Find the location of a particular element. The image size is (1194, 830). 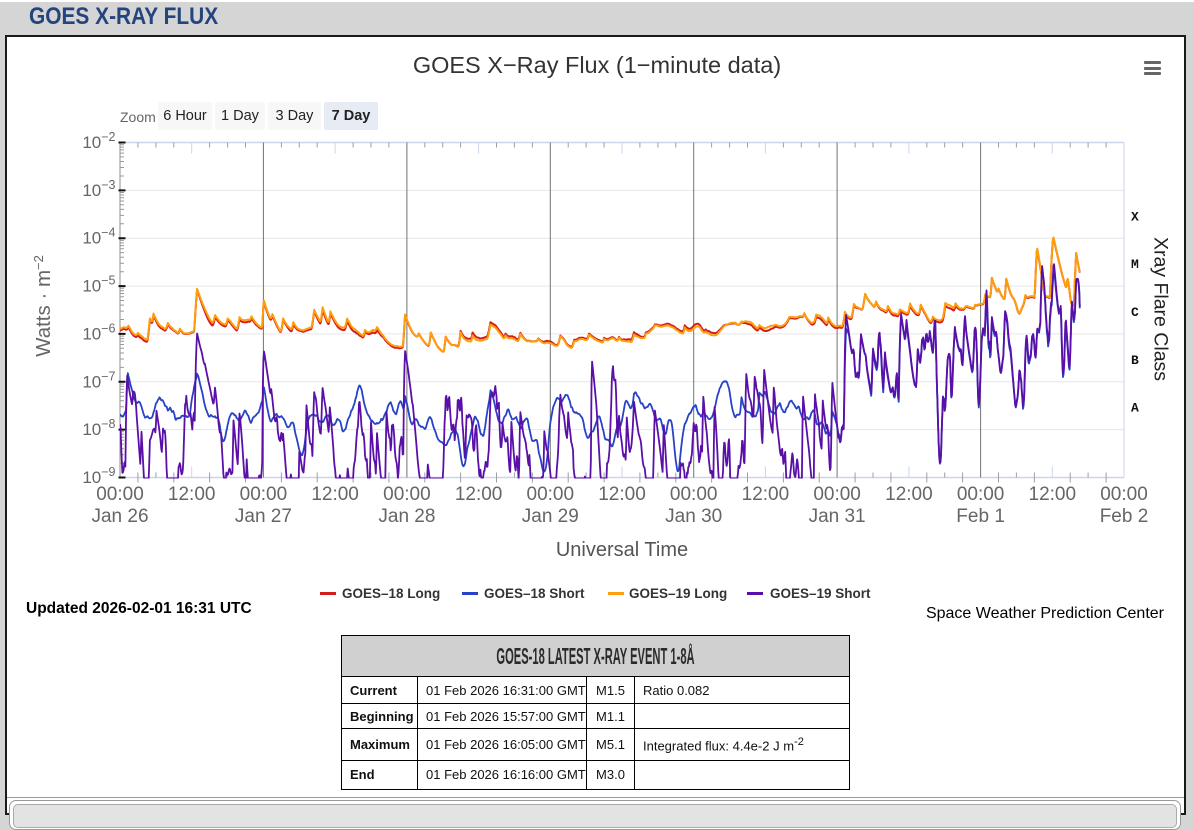

svg-text: Xray Flare Class is located at coordinates (1161, 309).